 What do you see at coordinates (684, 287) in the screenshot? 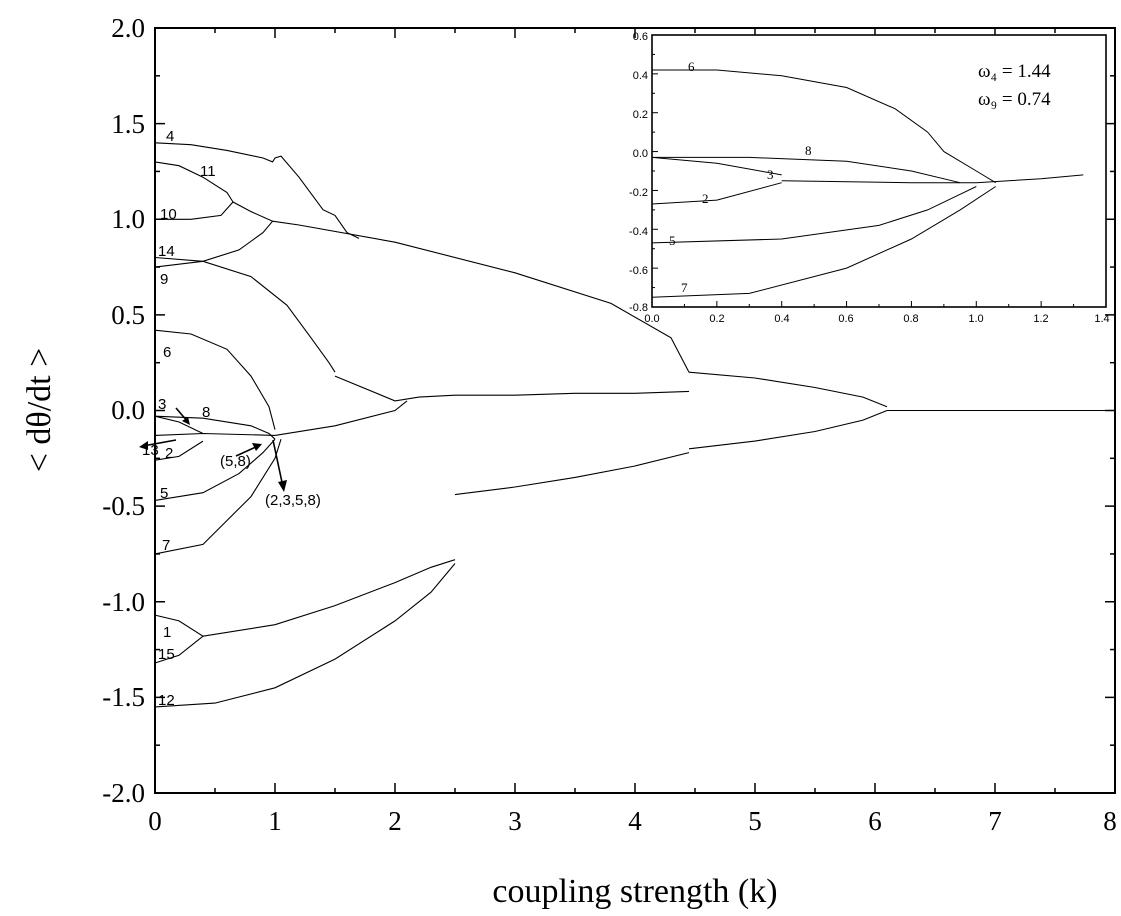
I see `inset-curve-label-7: 7` at bounding box center [684, 287].